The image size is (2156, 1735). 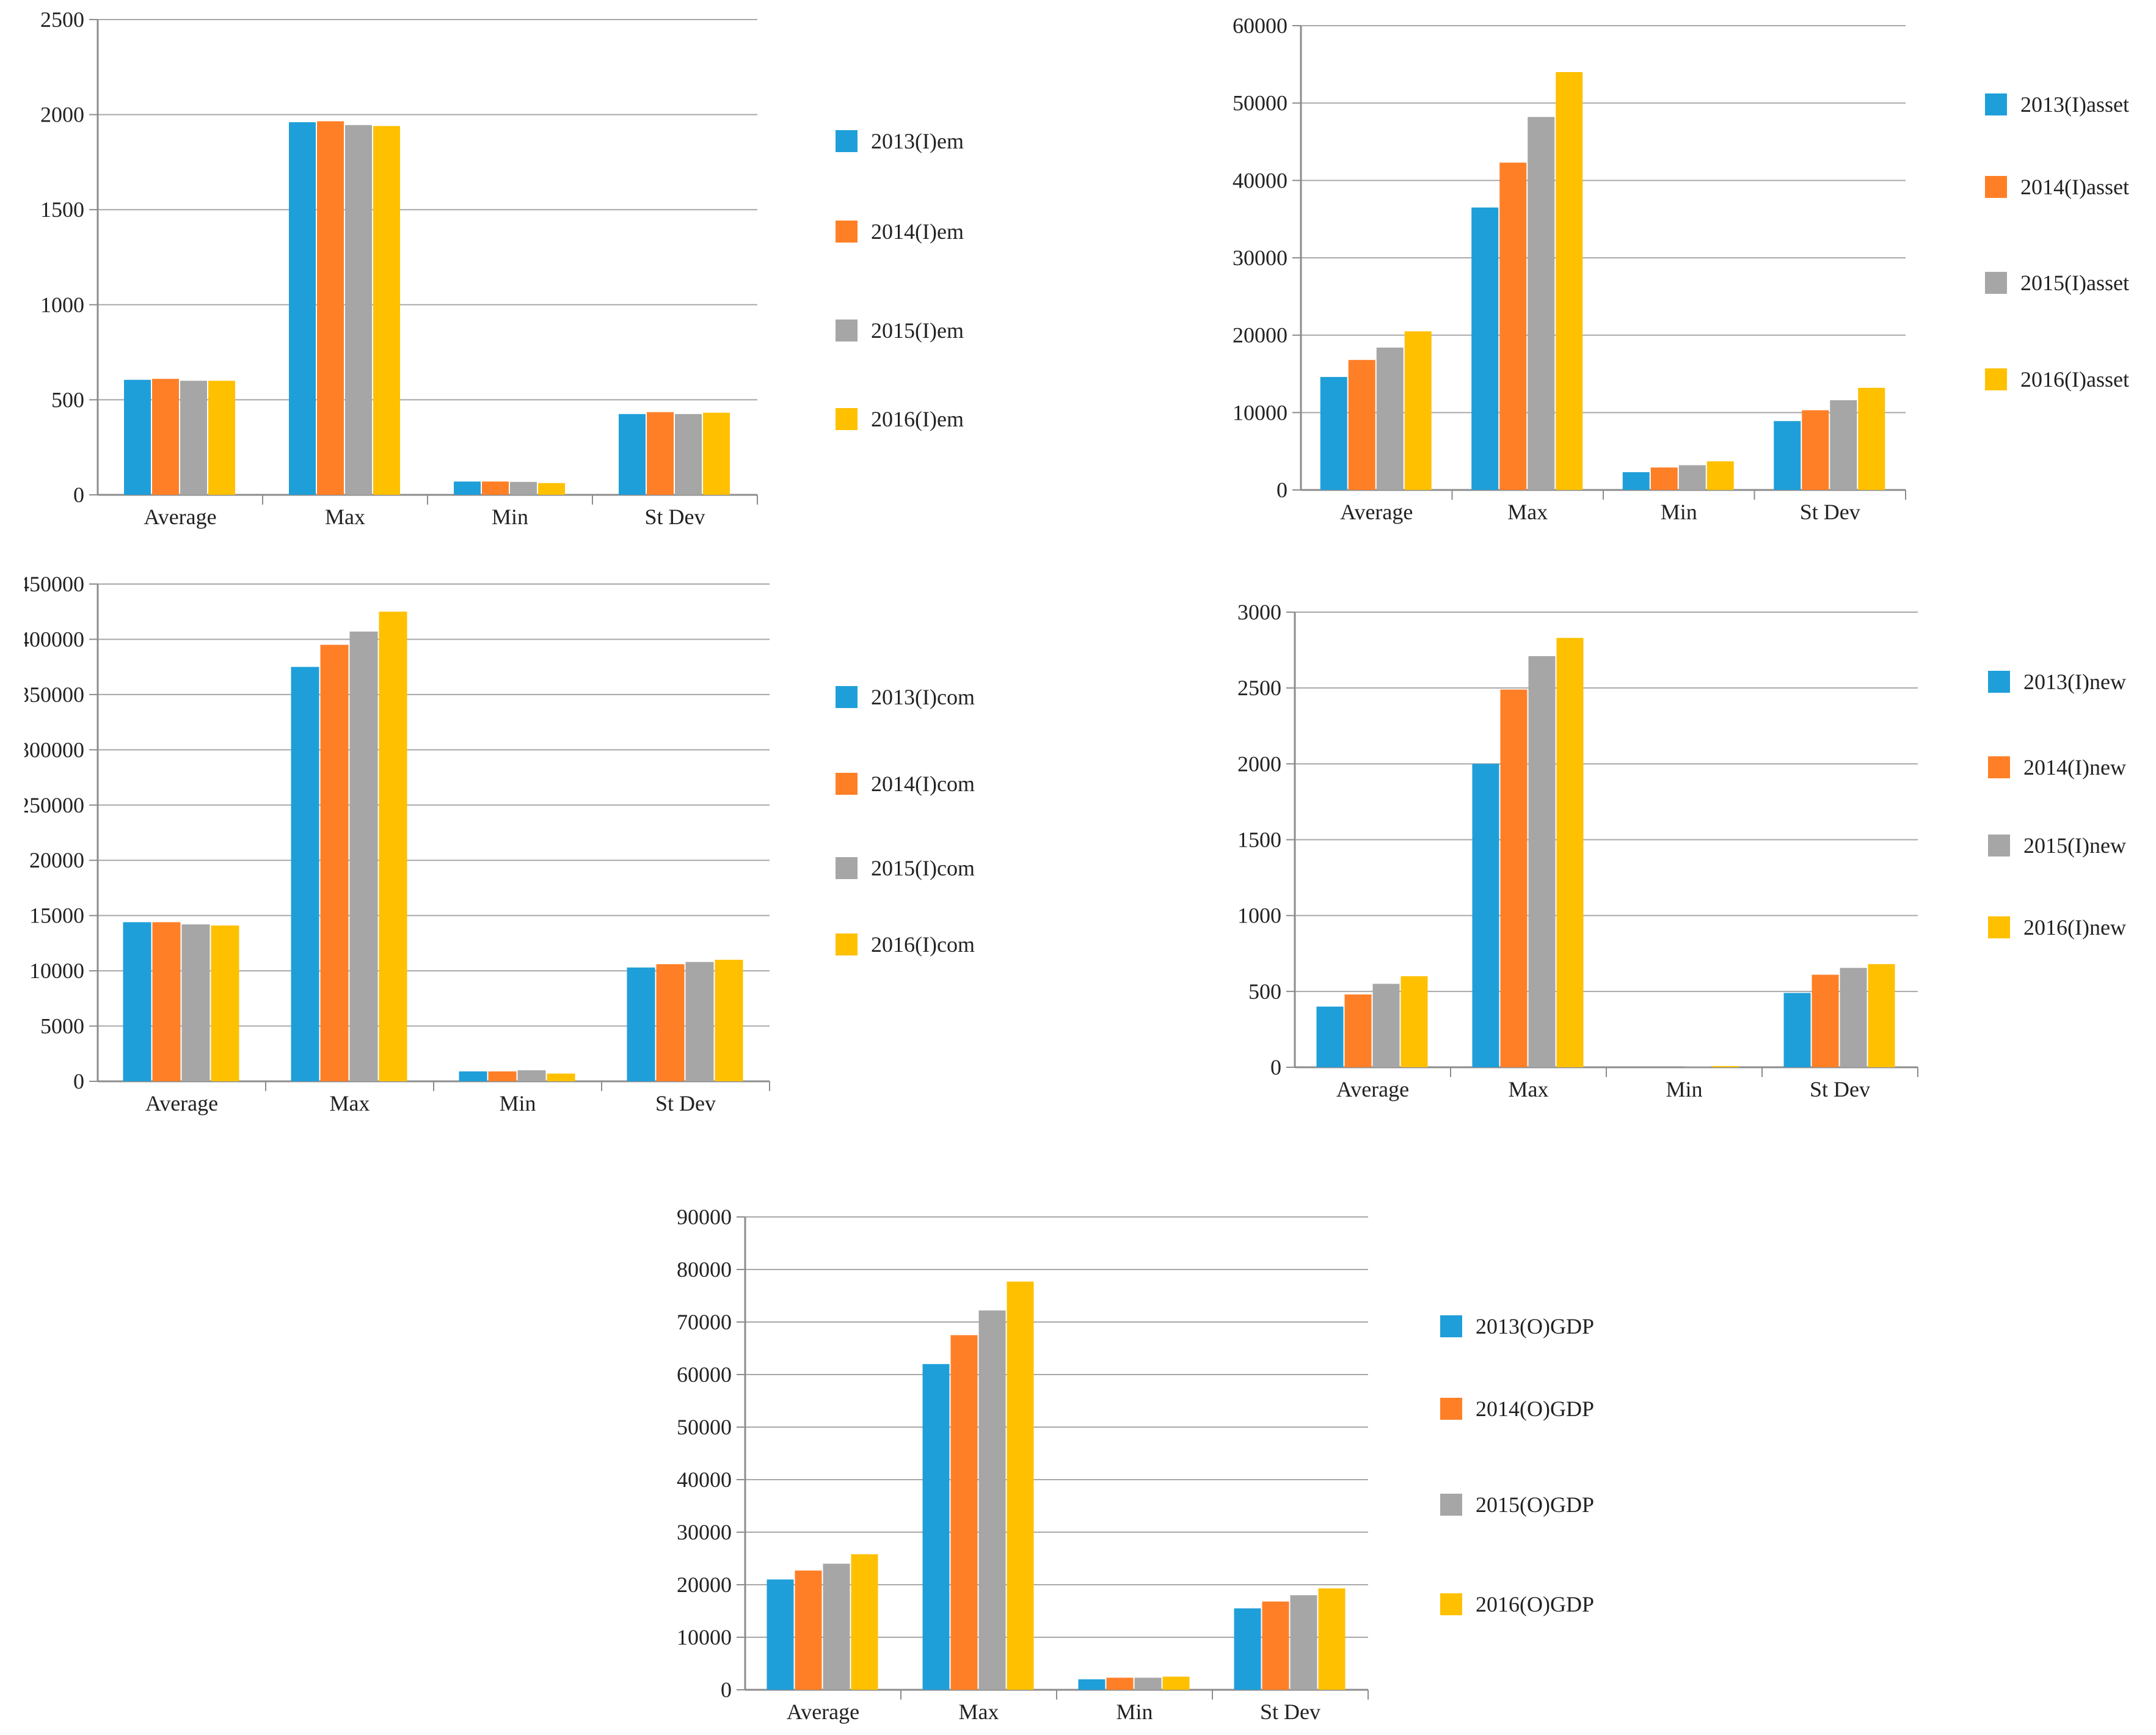 What do you see at coordinates (923, 868) in the screenshot?
I see `legend-label: 2015(I)com` at bounding box center [923, 868].